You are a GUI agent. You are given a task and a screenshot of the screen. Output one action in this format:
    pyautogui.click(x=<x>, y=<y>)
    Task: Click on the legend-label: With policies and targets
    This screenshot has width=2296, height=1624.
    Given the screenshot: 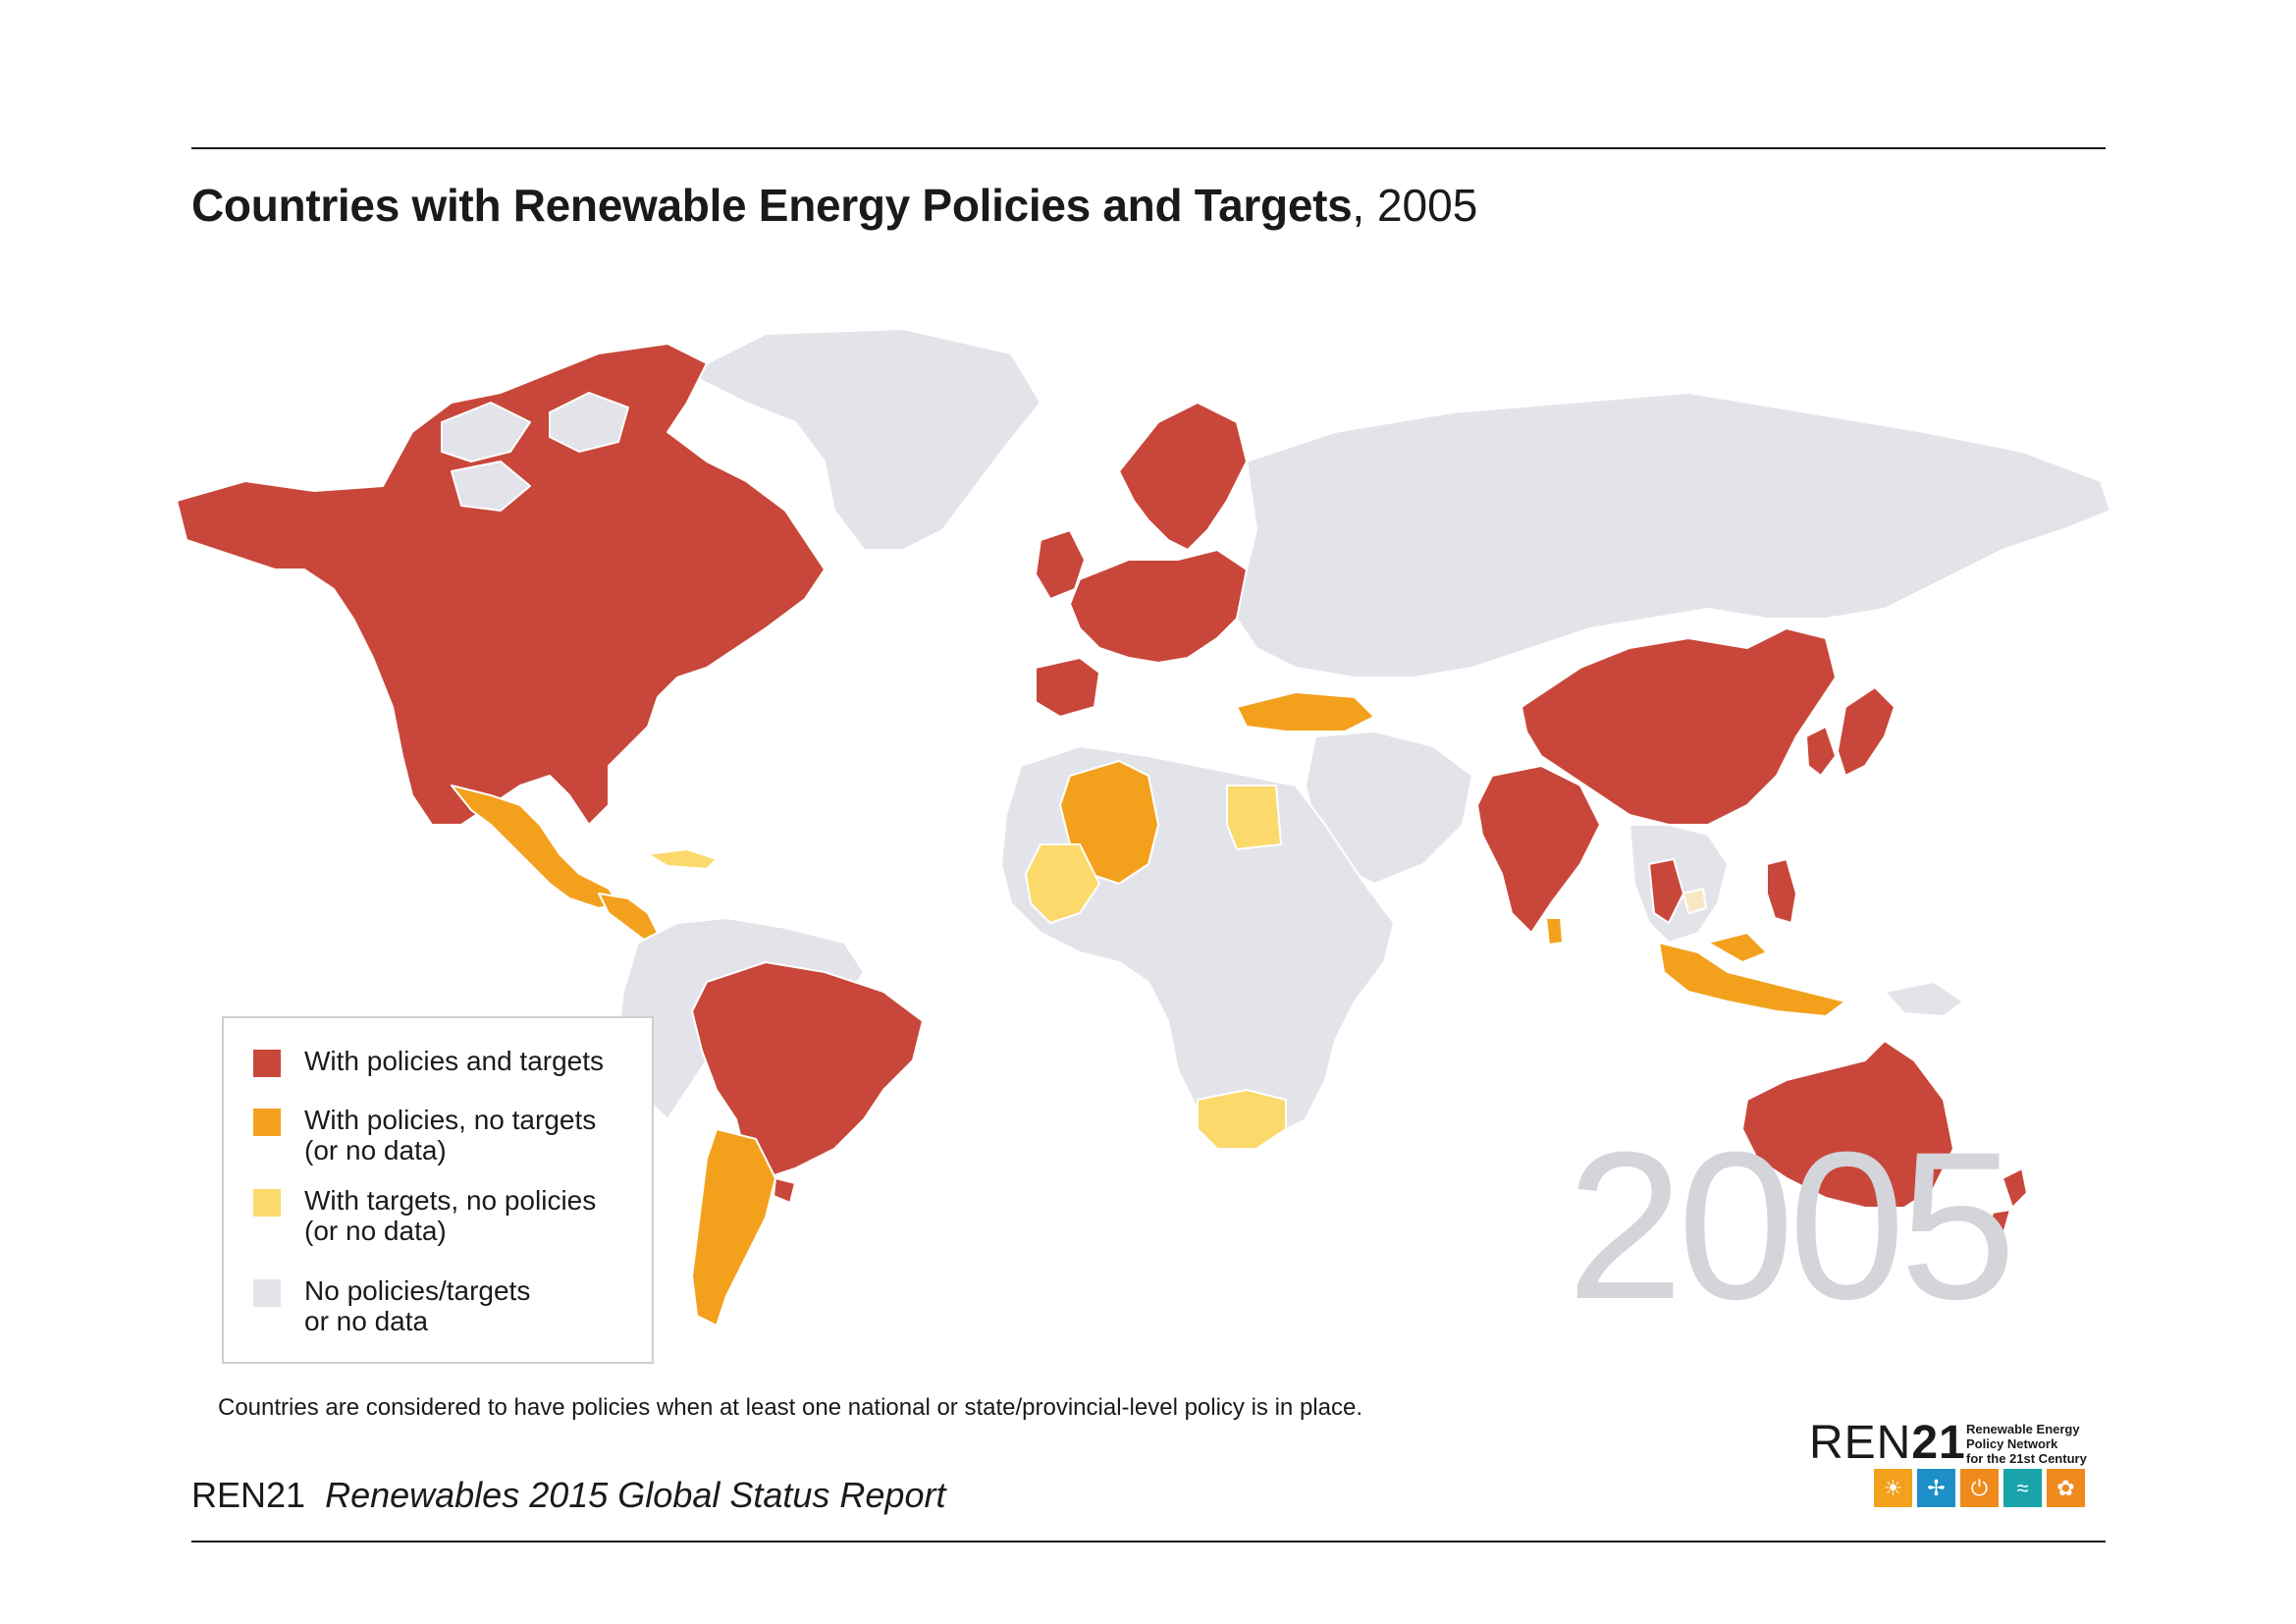 What is the action you would take?
    pyautogui.click(x=454, y=1061)
    